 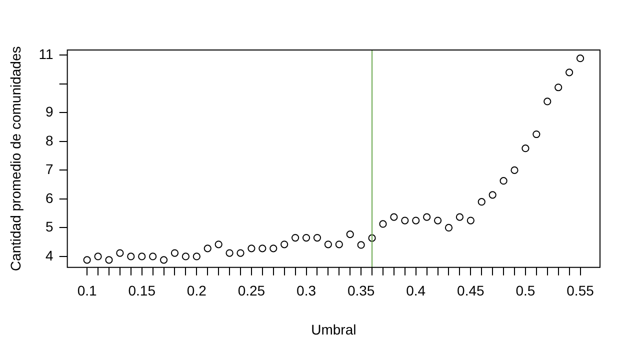 What do you see at coordinates (50, 169) in the screenshot?
I see `y-tick-label: 7` at bounding box center [50, 169].